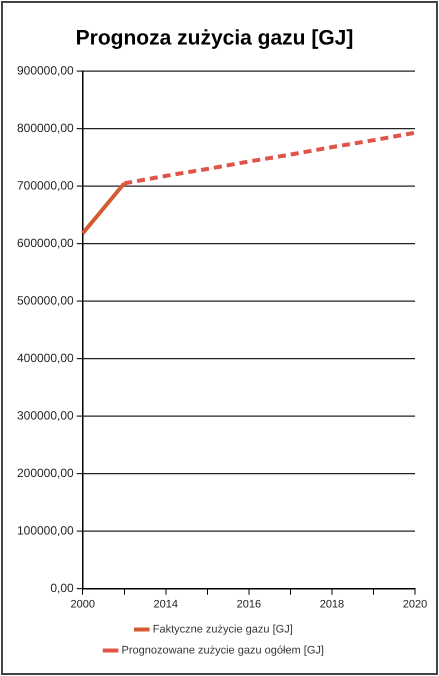 This screenshot has height=676, width=439. I want to click on x-tick-label: 2018, so click(332, 604).